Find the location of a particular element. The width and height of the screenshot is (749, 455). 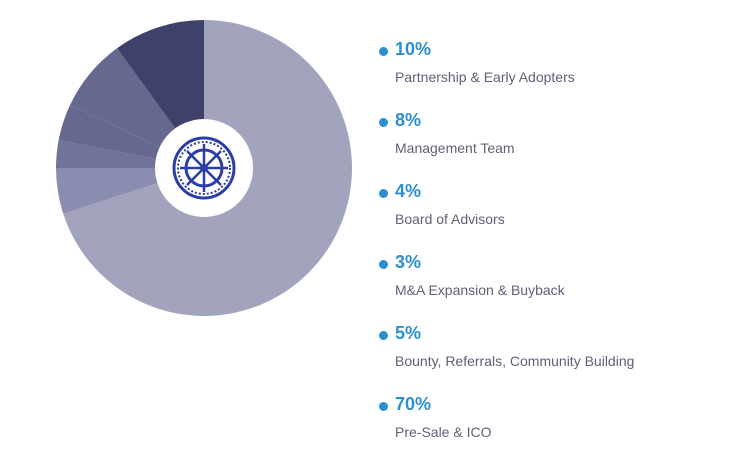

legend-label: Partnership & Early Adopters is located at coordinates (485, 77).